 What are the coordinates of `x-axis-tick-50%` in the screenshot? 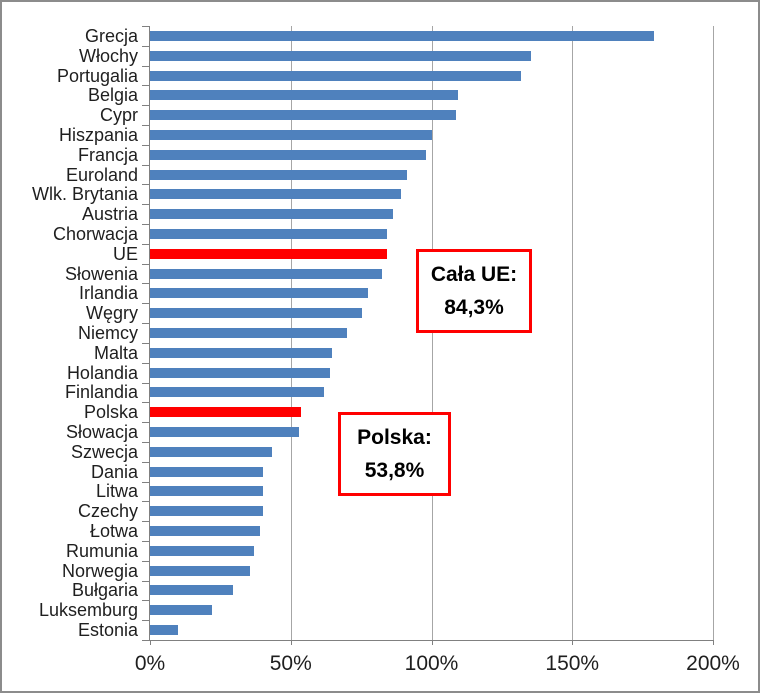 It's located at (291, 642).